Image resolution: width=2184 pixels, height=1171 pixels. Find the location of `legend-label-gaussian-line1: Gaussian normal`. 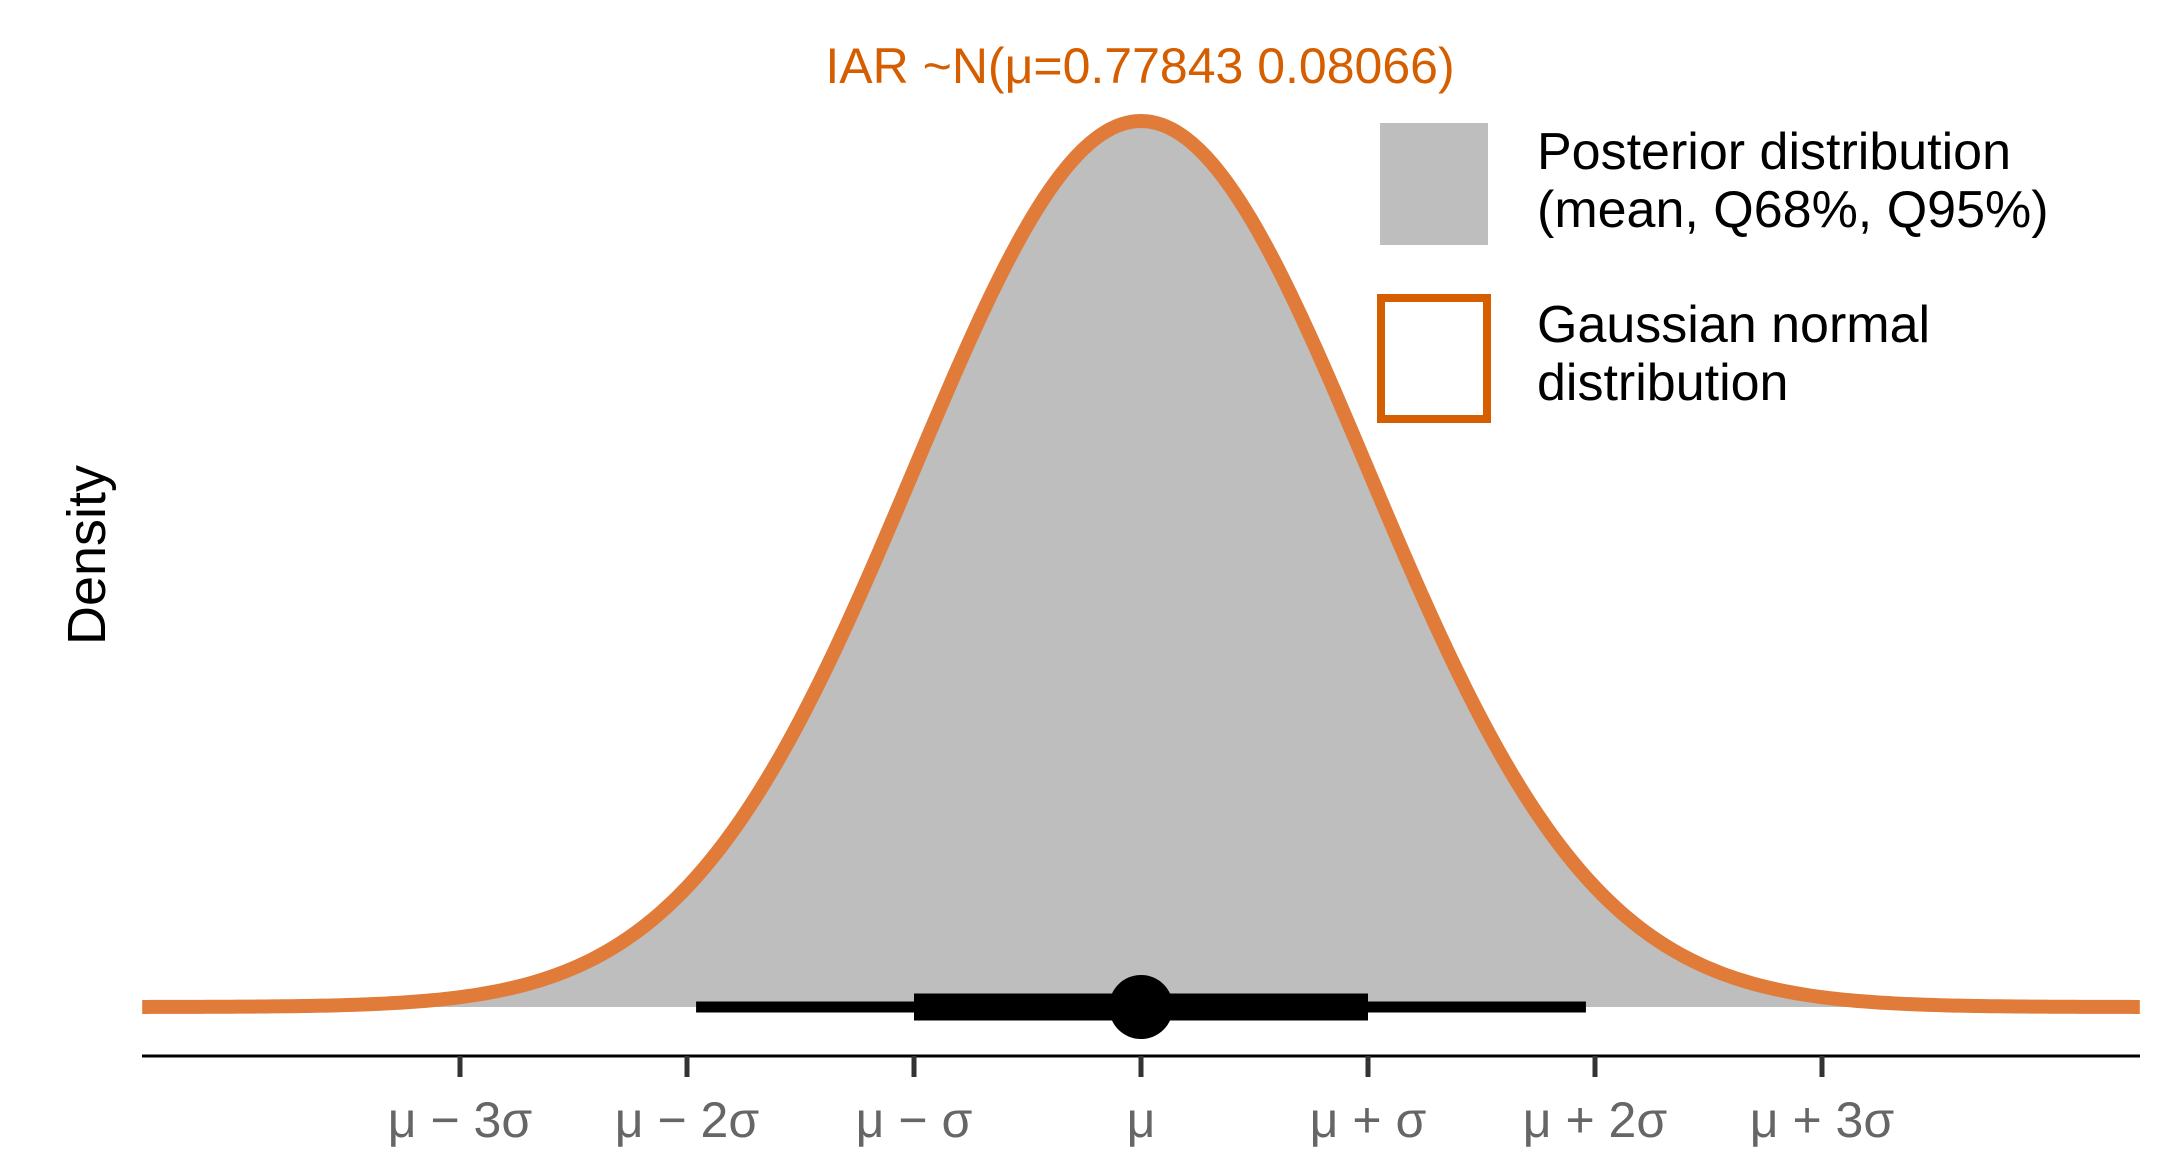

legend-label-gaussian-line1: Gaussian normal is located at coordinates (1733, 325).